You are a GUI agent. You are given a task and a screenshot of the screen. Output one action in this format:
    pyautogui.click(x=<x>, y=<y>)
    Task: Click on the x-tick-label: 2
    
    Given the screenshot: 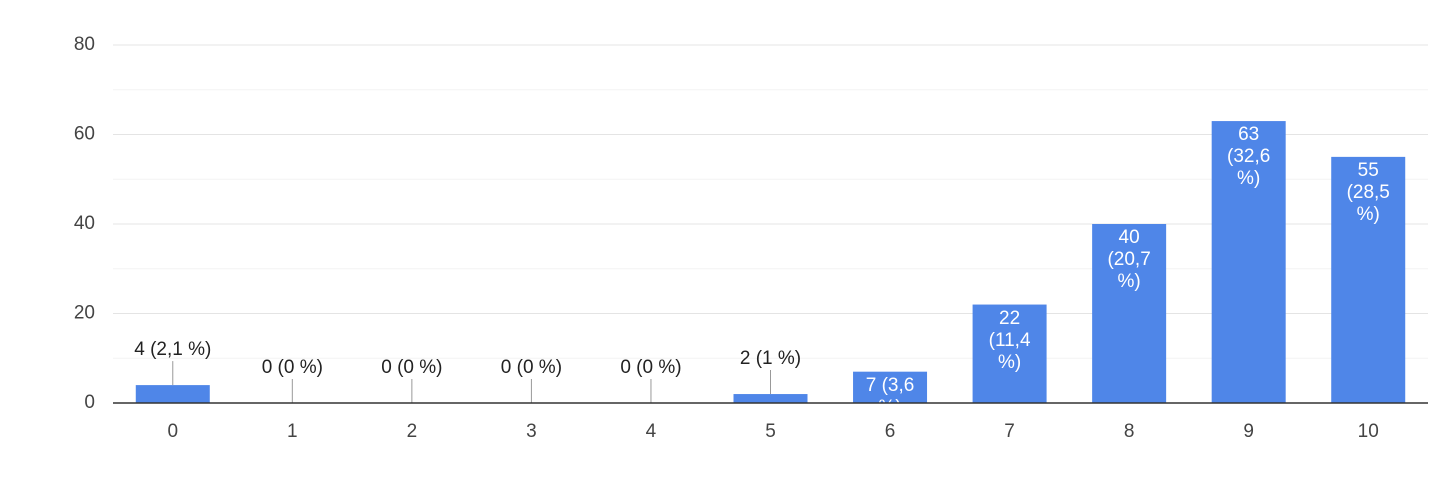 What is the action you would take?
    pyautogui.click(x=412, y=431)
    